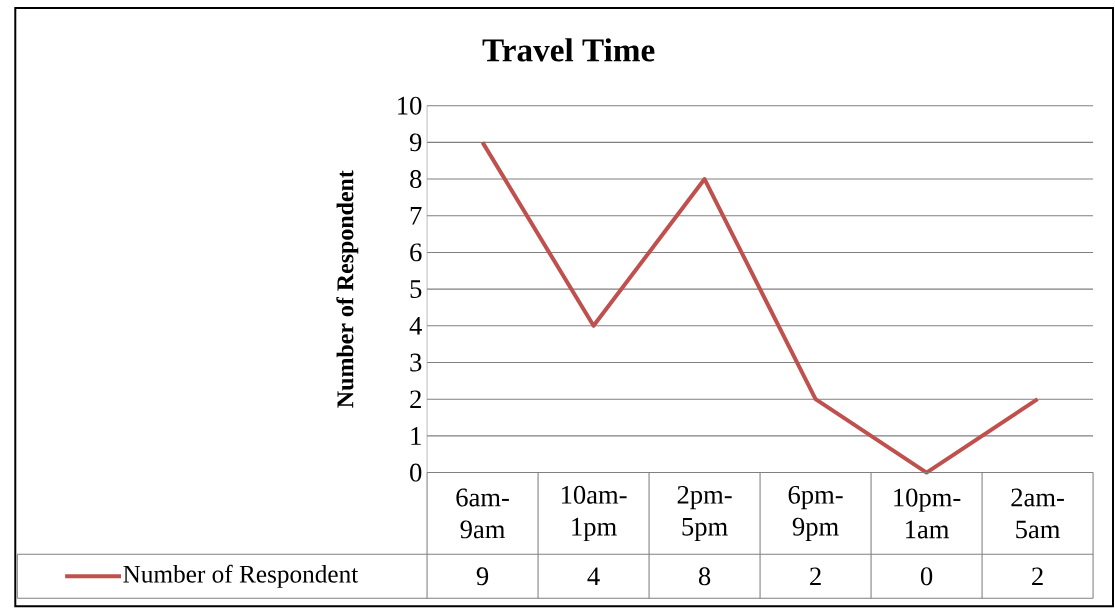 The height and width of the screenshot is (608, 1115). I want to click on y-tick-label: 0, so click(416, 472).